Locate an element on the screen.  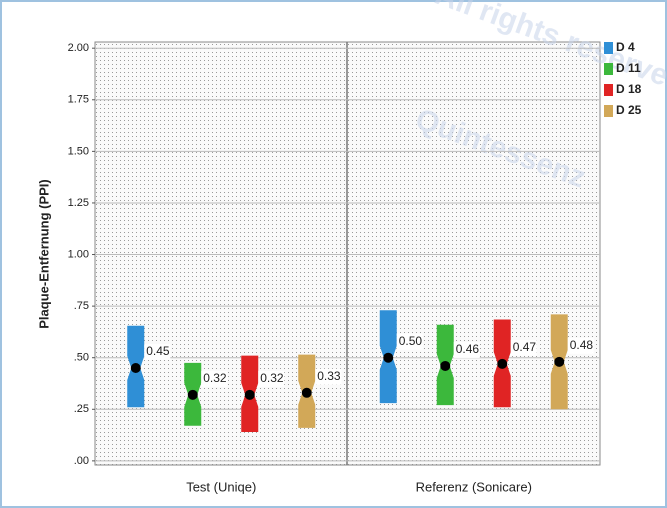
y-tick-label: .00 is located at coordinates (81, 461).